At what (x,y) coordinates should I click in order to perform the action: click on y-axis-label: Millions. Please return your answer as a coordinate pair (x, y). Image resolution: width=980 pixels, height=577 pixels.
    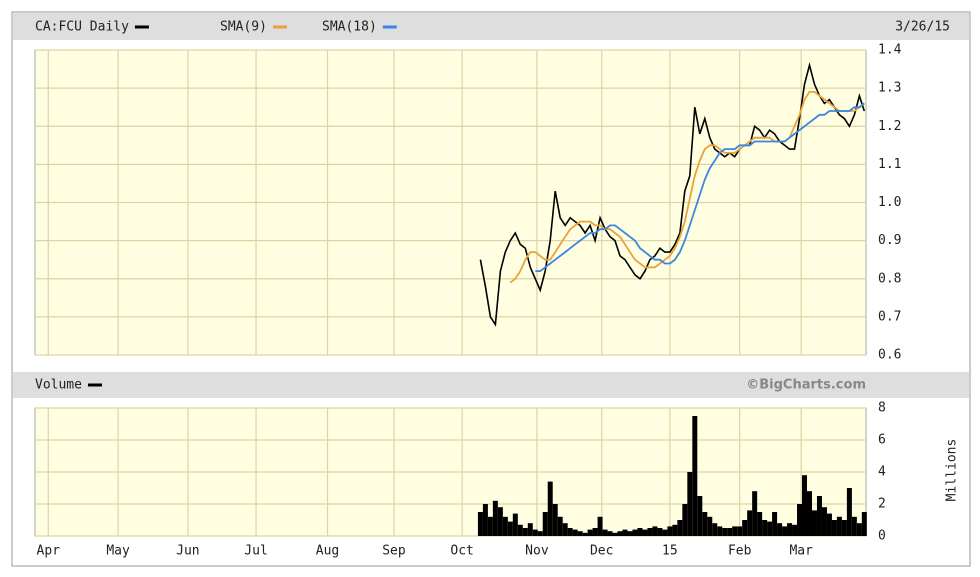
    Looking at the image, I should click on (952, 470).